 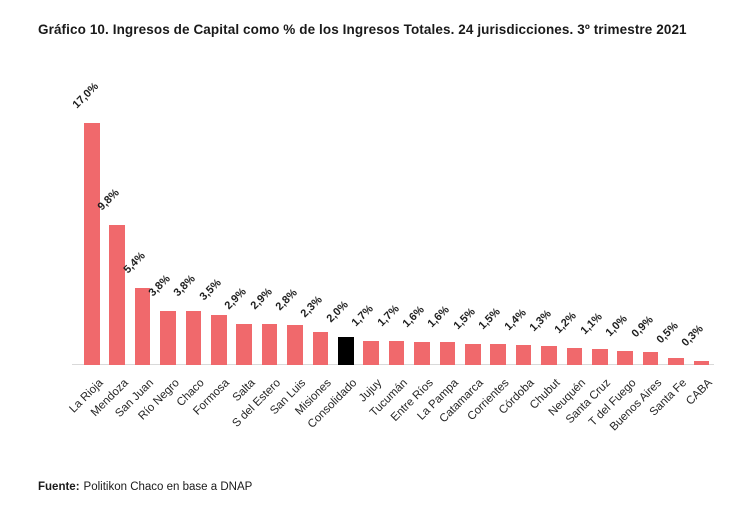 I want to click on bar-value-label: 1,3%, so click(x=540, y=320).